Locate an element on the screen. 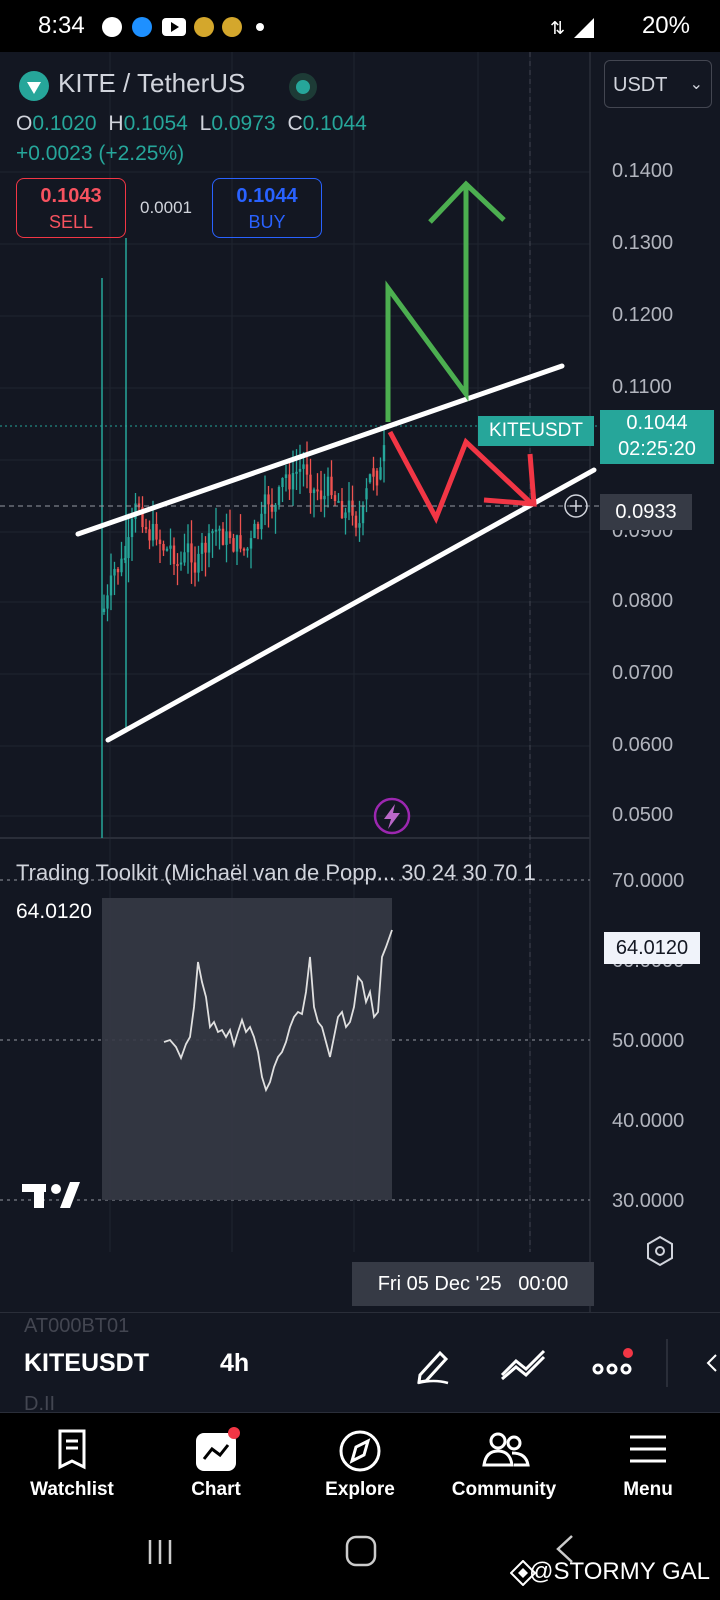 Image resolution: width=720 pixels, height=1600 pixels. nav-watchlist: Watchlist is located at coordinates (72, 1468).